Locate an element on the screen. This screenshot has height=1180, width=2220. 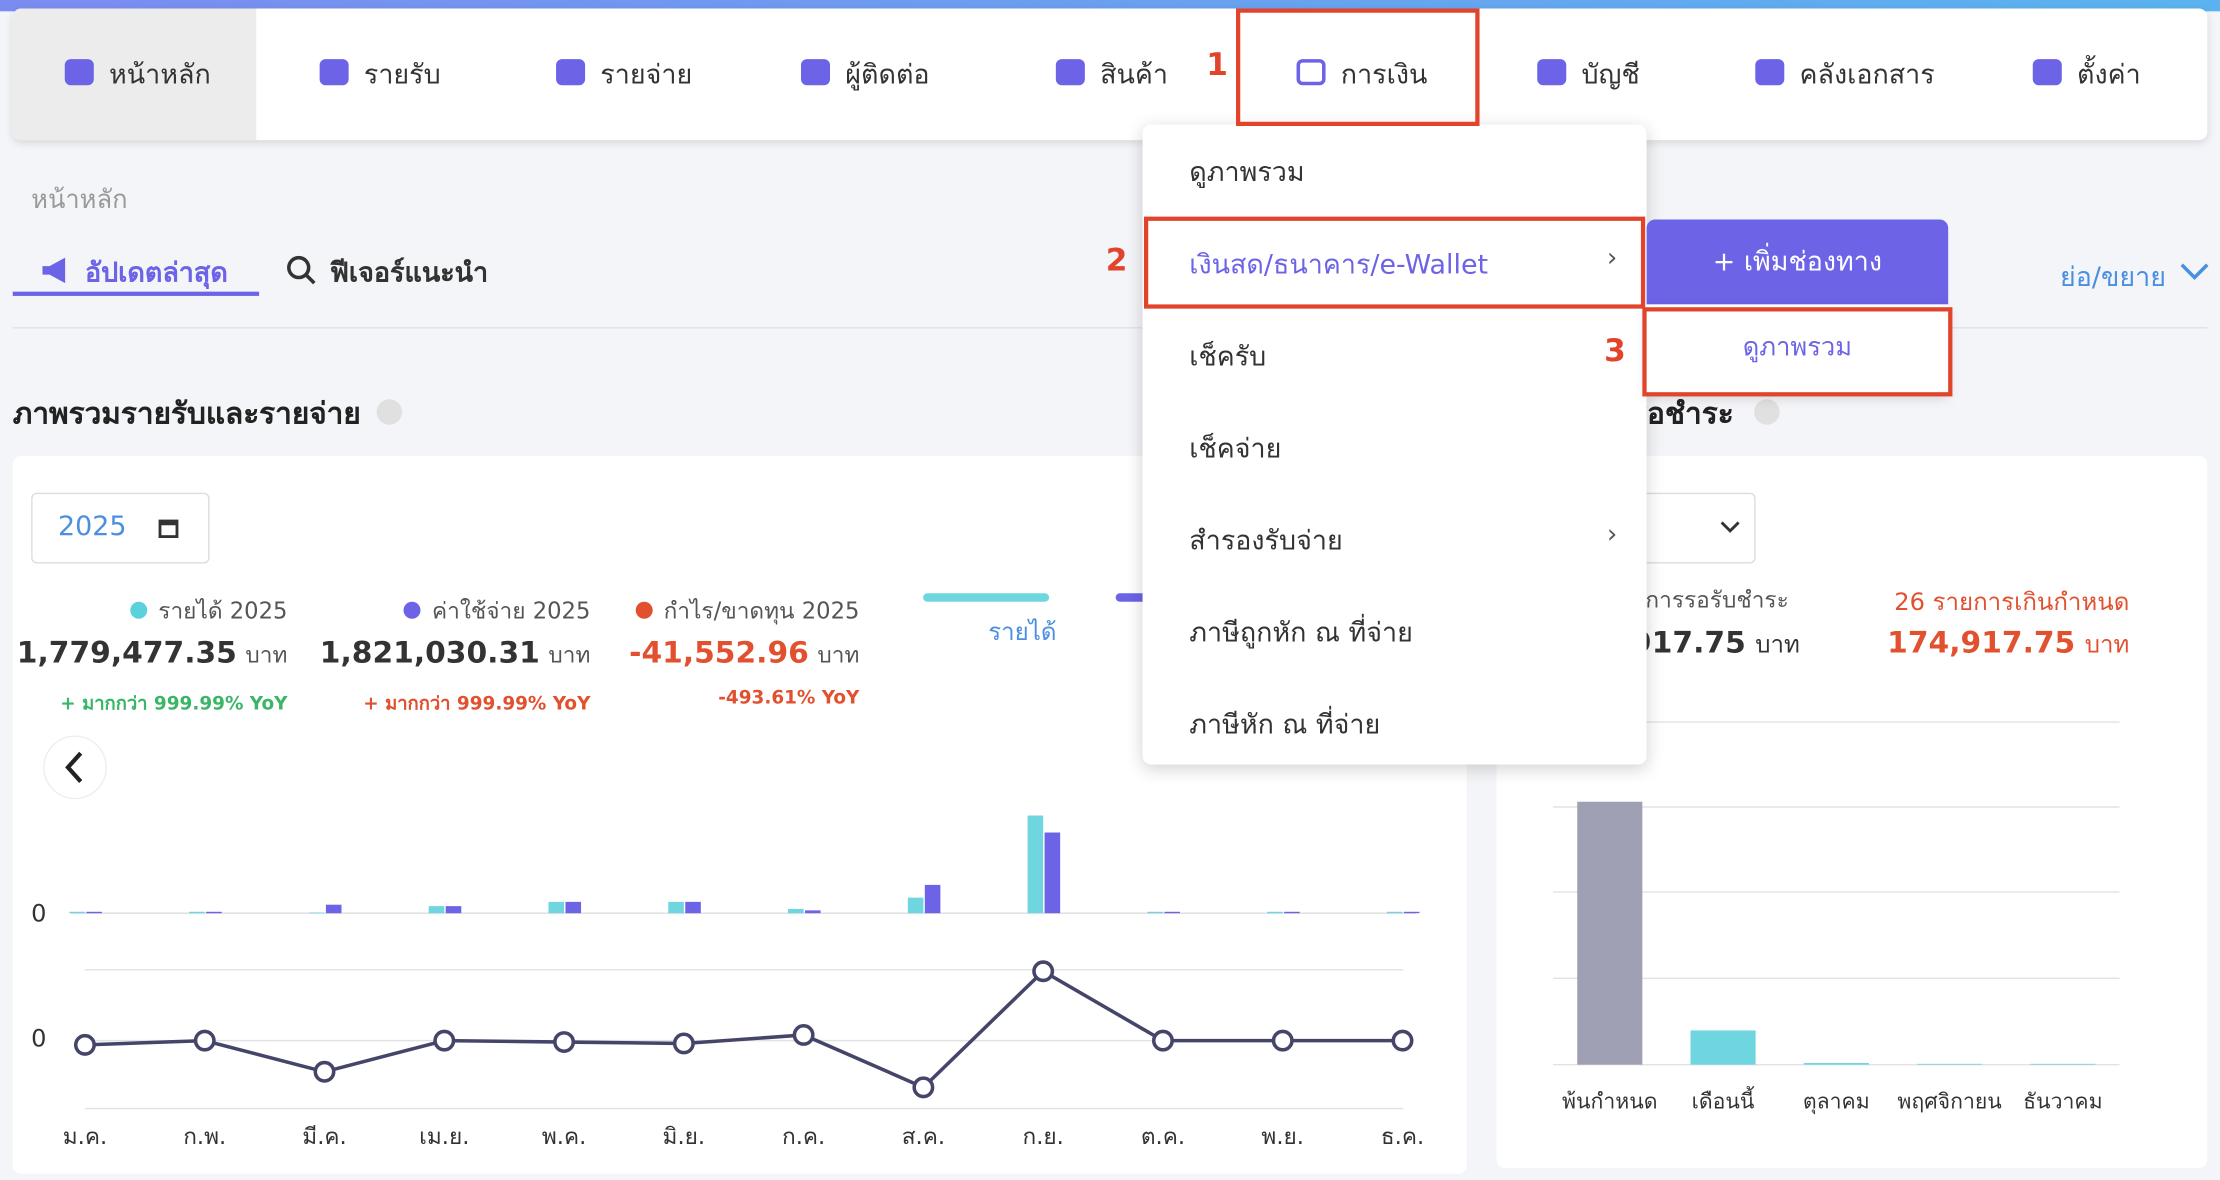
stat-amount: -41,552.96 บาท is located at coordinates (744, 655).